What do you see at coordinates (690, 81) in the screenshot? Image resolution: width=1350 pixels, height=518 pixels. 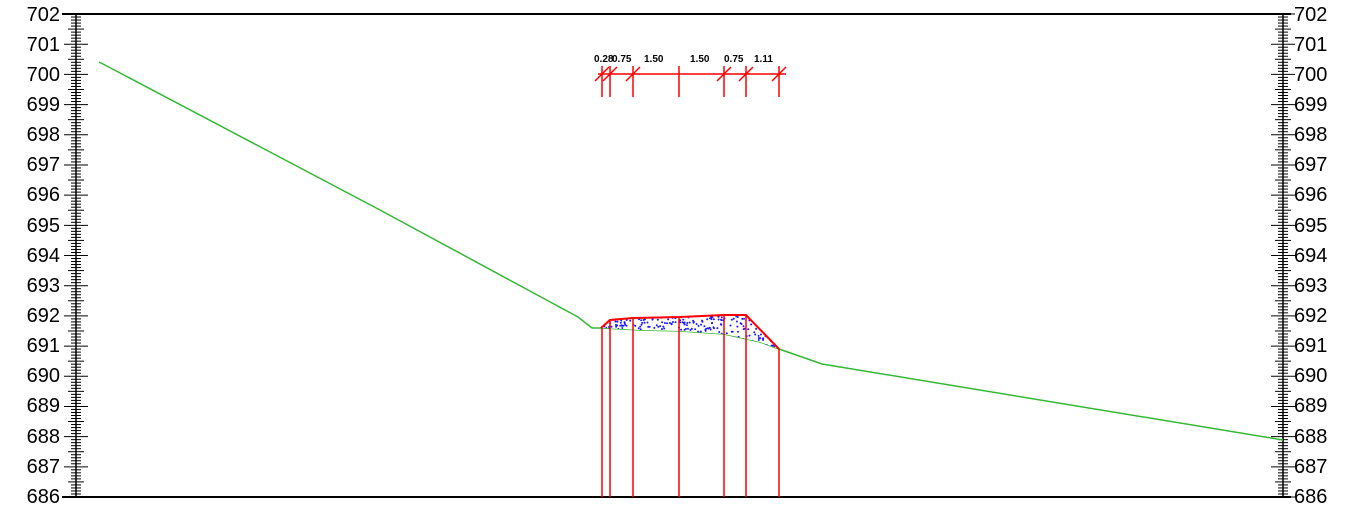 I see `dimension-line` at bounding box center [690, 81].